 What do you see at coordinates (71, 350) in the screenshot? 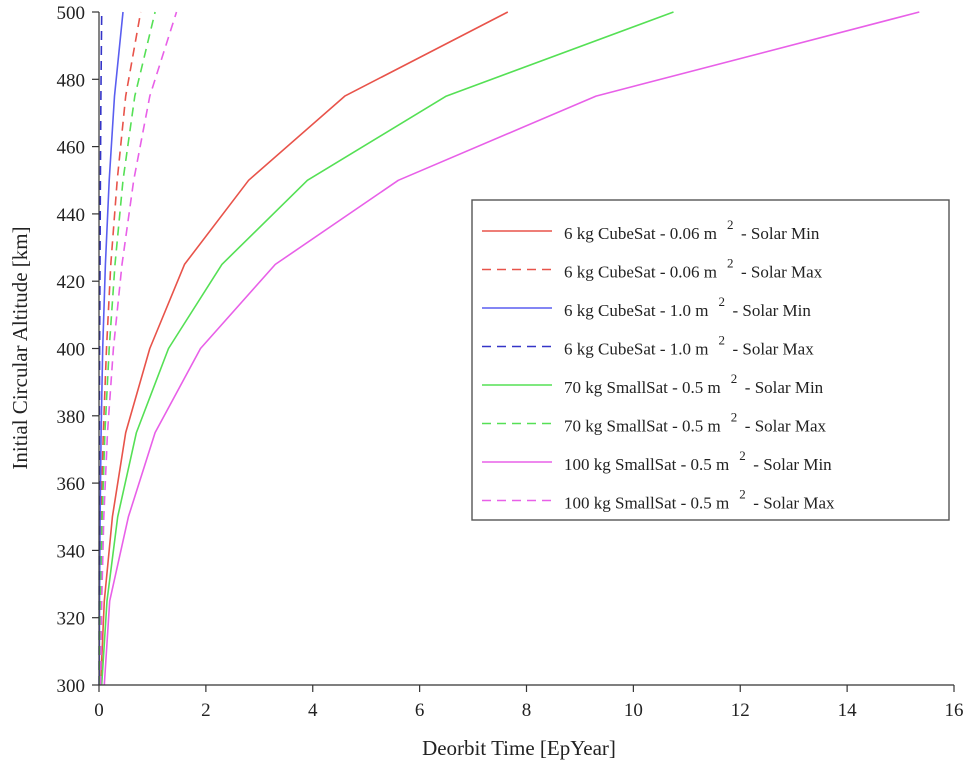
I see `y-tick-label: 400` at bounding box center [71, 350].